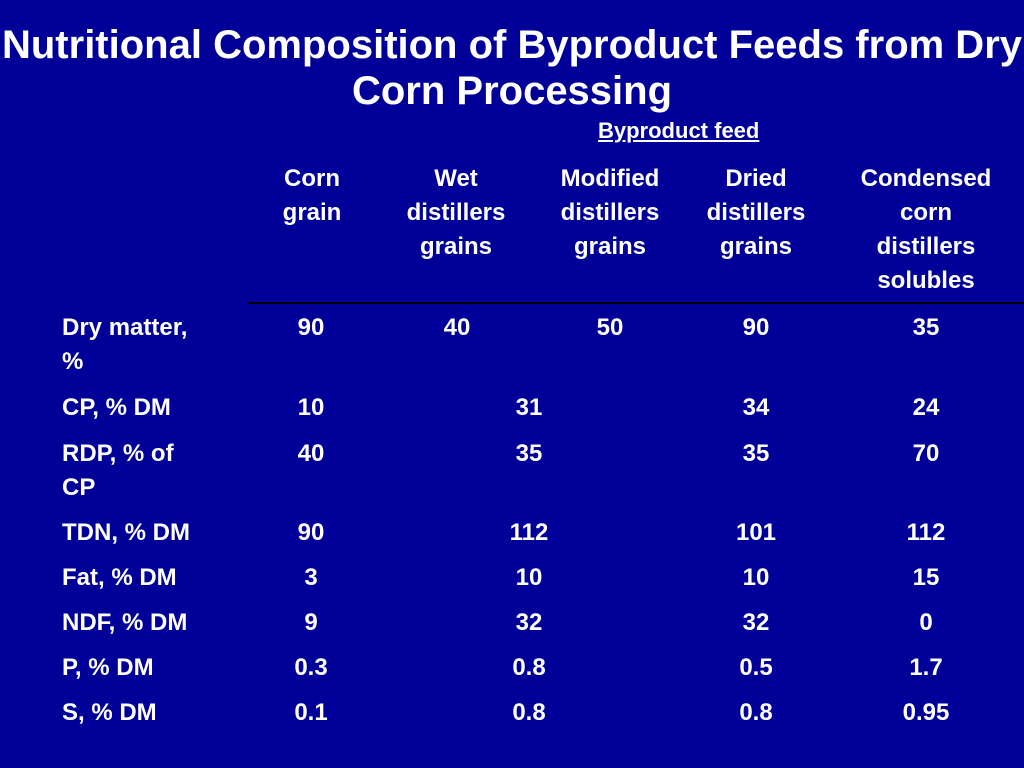 This screenshot has height=768, width=1024. I want to click on column-header-modified-distillers-grains: Modified distillers grains, so click(610, 212).